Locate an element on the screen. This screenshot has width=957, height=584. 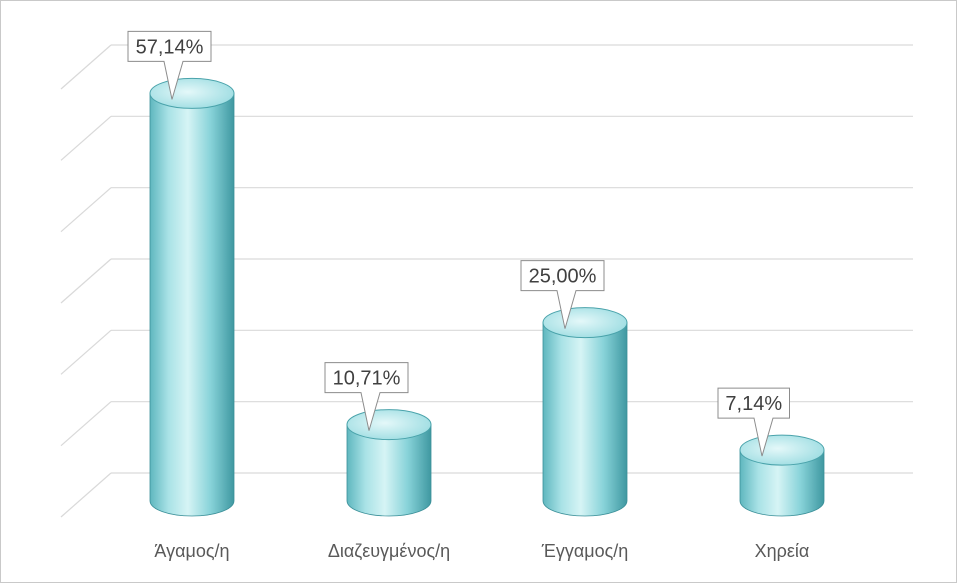
category-label-layer: Άγαμος/η Διαζευγμένος/η Έγγαμος/η Χηρεία is located at coordinates (481, 551).